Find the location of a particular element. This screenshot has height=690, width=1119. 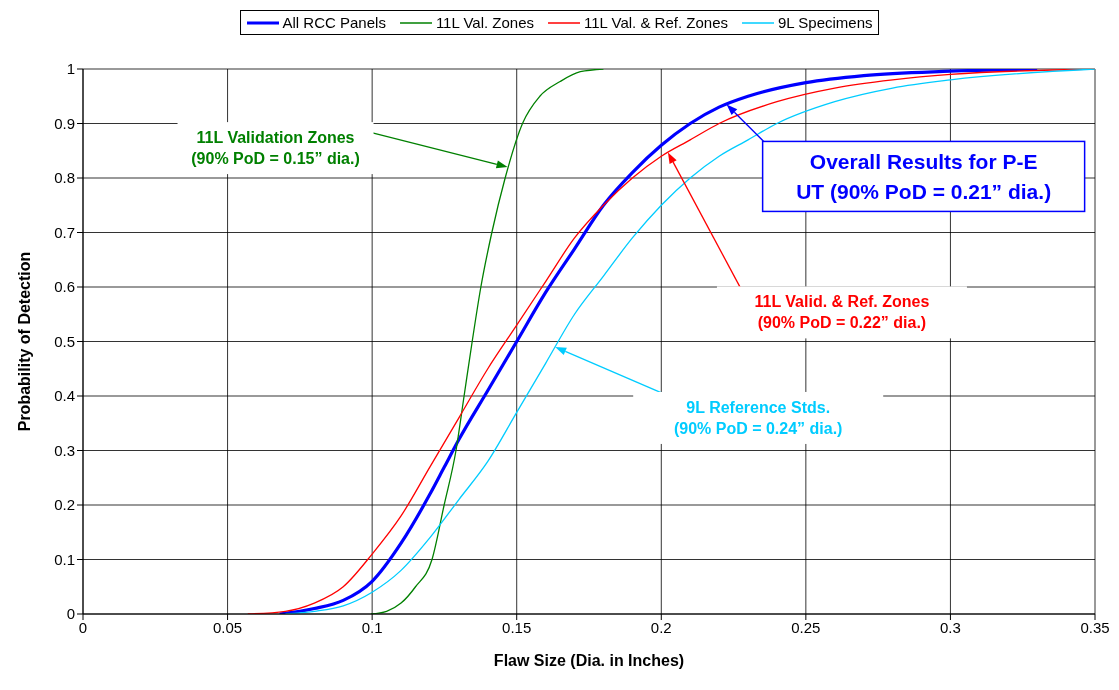

legend-label: 11L Val. & Ref. Zones is located at coordinates (656, 22).